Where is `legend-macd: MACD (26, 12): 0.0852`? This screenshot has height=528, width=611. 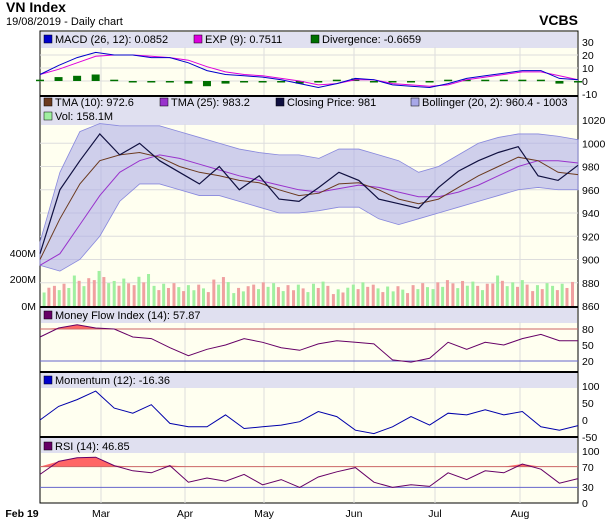
legend-macd: MACD (26, 12): 0.0852 is located at coordinates (111, 40).